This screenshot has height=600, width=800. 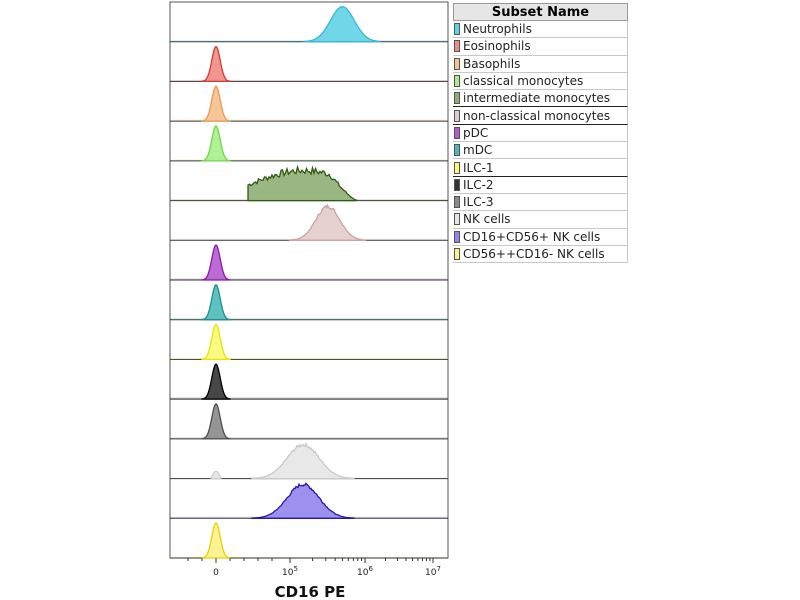 What do you see at coordinates (309, 103) in the screenshot?
I see `histogram-basophils` at bounding box center [309, 103].